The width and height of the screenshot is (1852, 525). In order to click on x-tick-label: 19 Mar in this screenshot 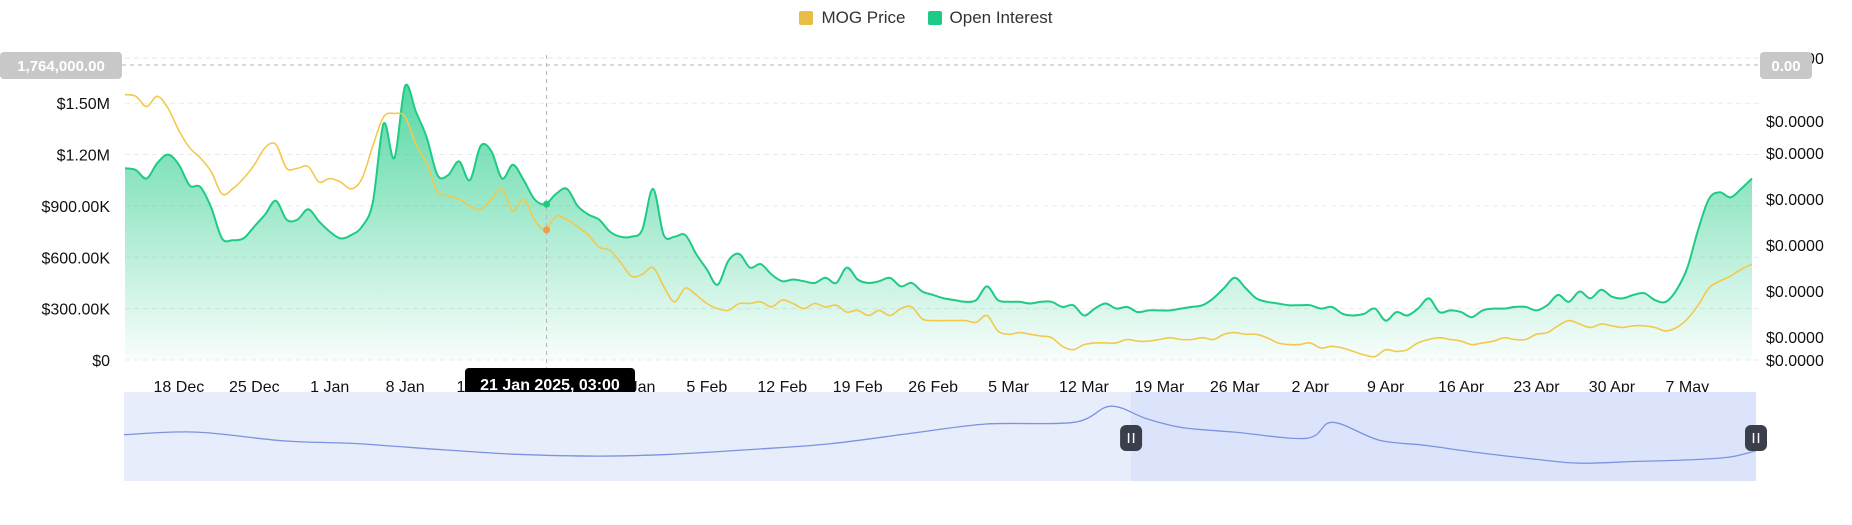, I will do `click(1159, 387)`.